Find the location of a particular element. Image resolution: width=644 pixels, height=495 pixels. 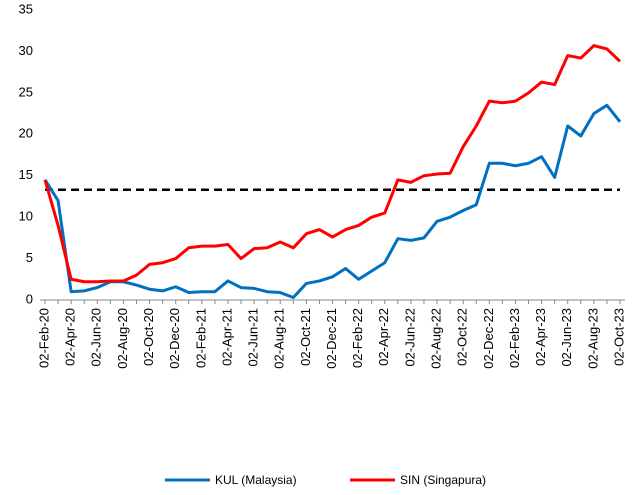

x-tick-label: 02-Feb-20 is located at coordinates (43, 338).